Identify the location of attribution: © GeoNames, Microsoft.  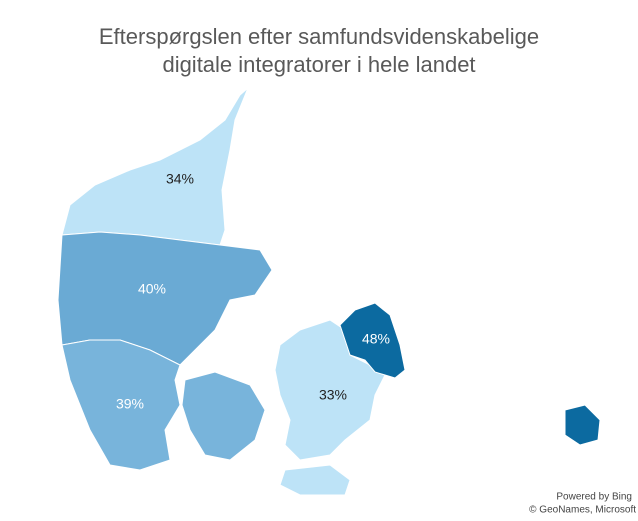
(582, 510).